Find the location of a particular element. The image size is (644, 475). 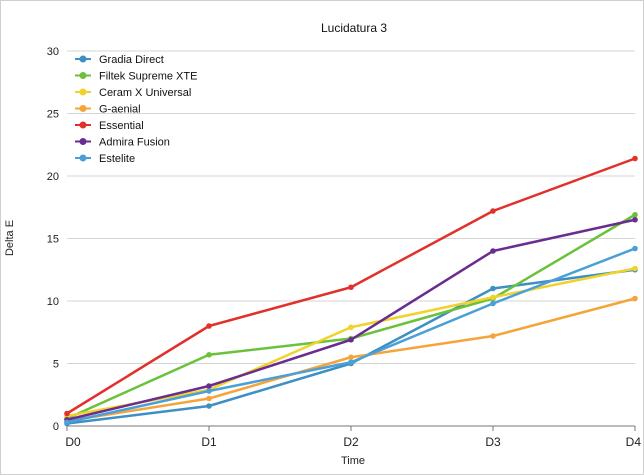

legend-label: G-aenial is located at coordinates (120, 110).